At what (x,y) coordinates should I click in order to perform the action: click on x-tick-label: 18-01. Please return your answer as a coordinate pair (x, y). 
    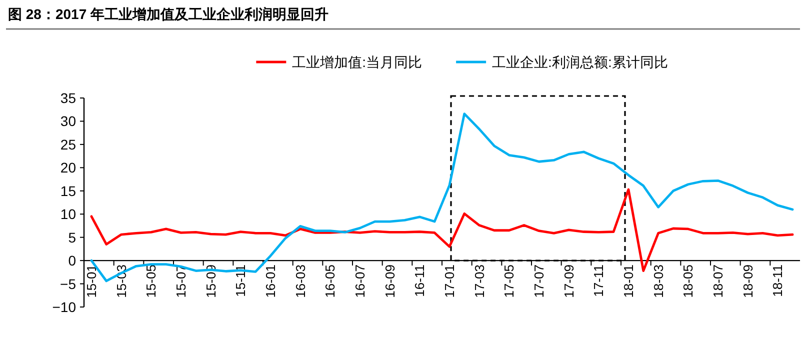
    Looking at the image, I should click on (628, 281).